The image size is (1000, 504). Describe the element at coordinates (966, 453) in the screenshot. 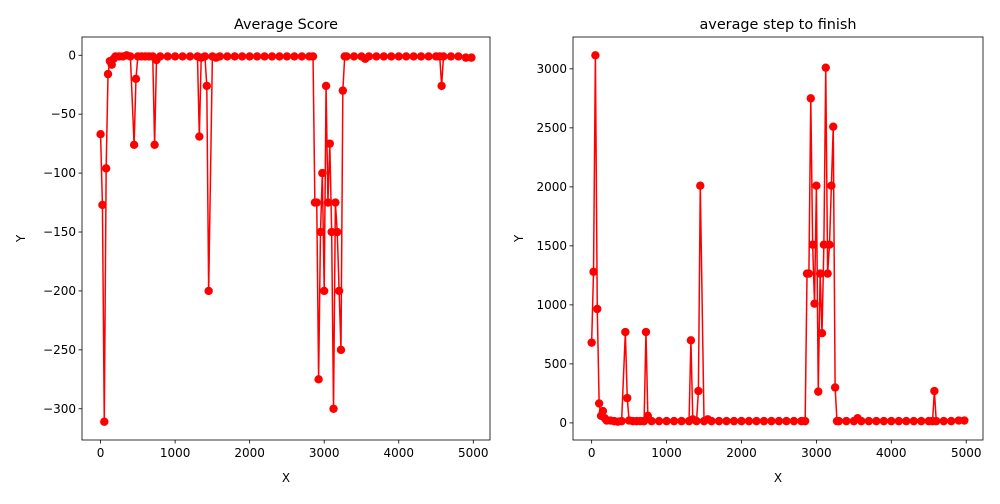

I see `x-tick-label: 5000` at that location.